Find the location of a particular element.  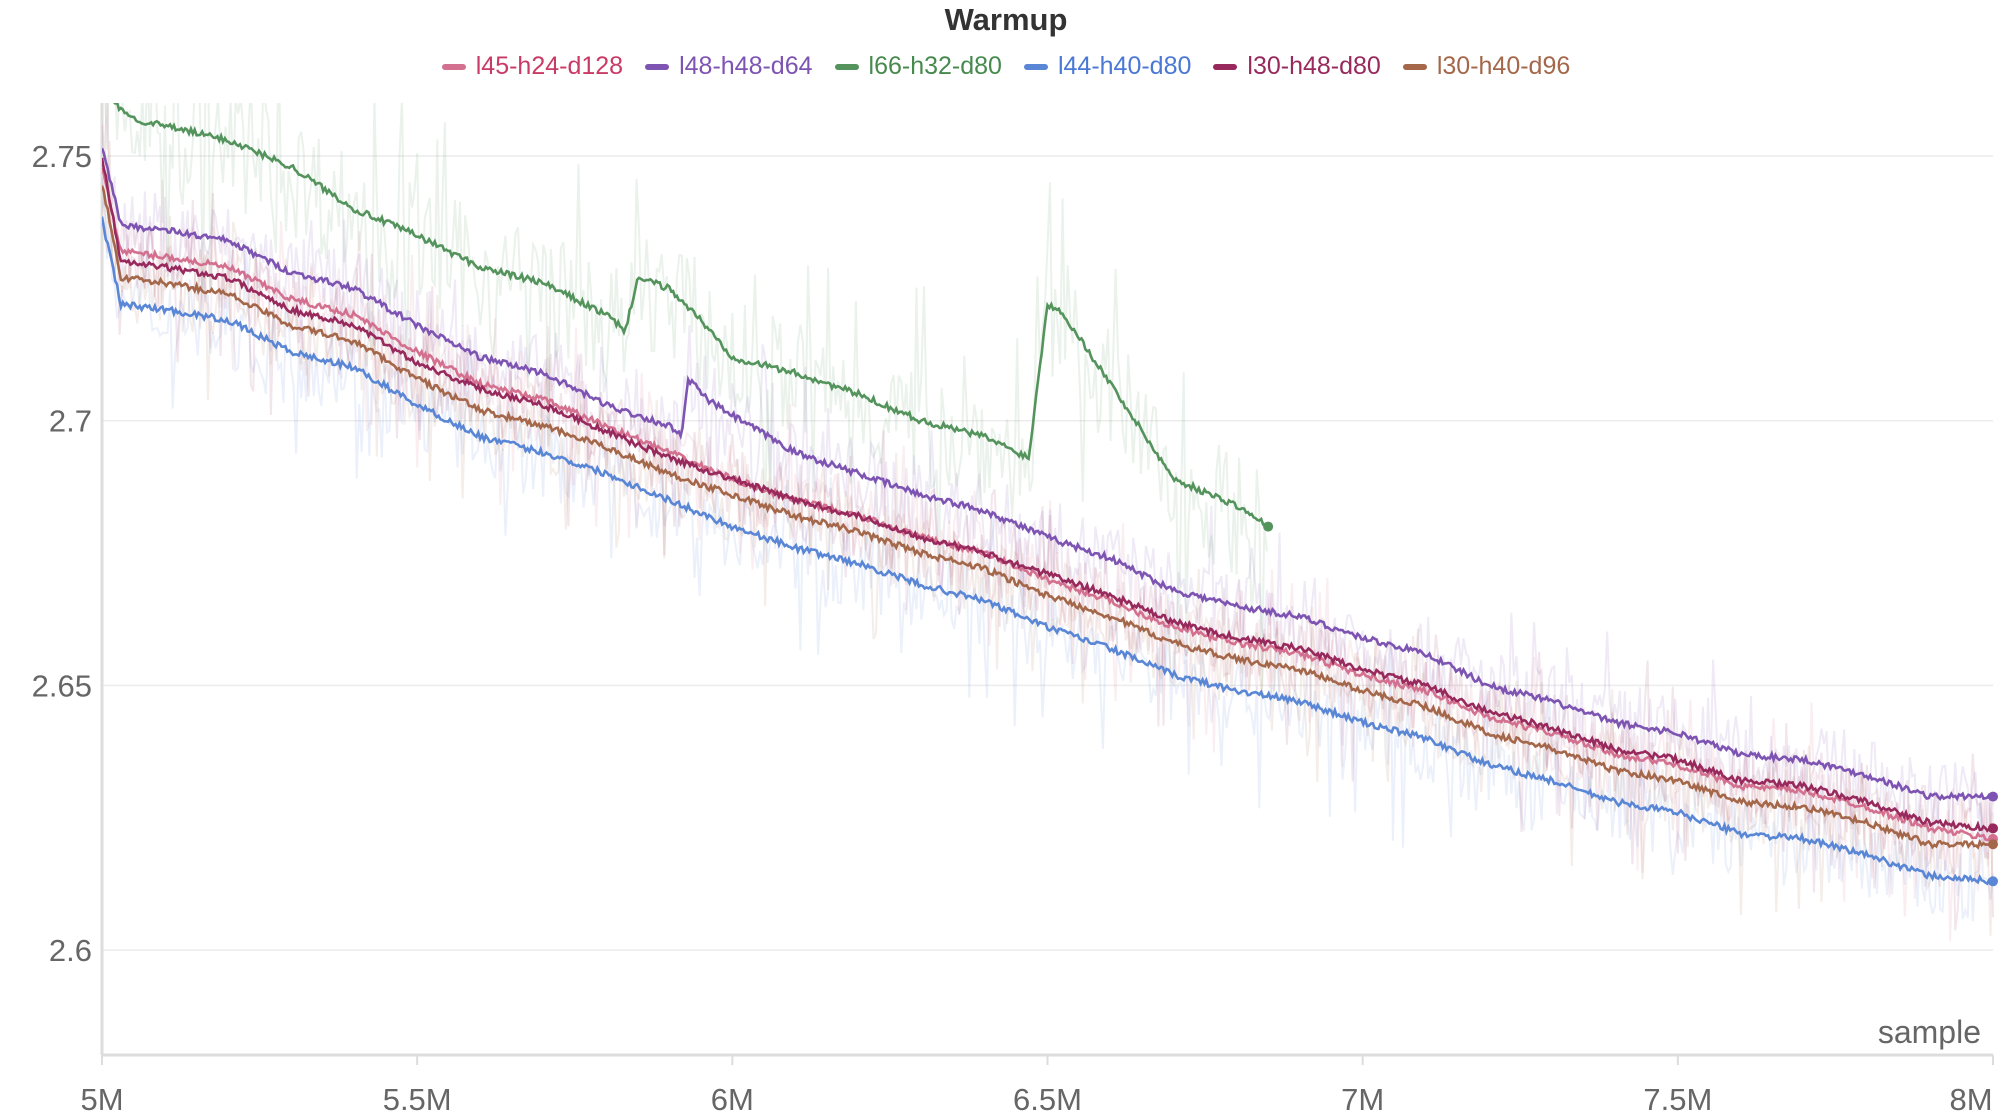

series-end-point-l30-h48-d80 is located at coordinates (1993, 828).